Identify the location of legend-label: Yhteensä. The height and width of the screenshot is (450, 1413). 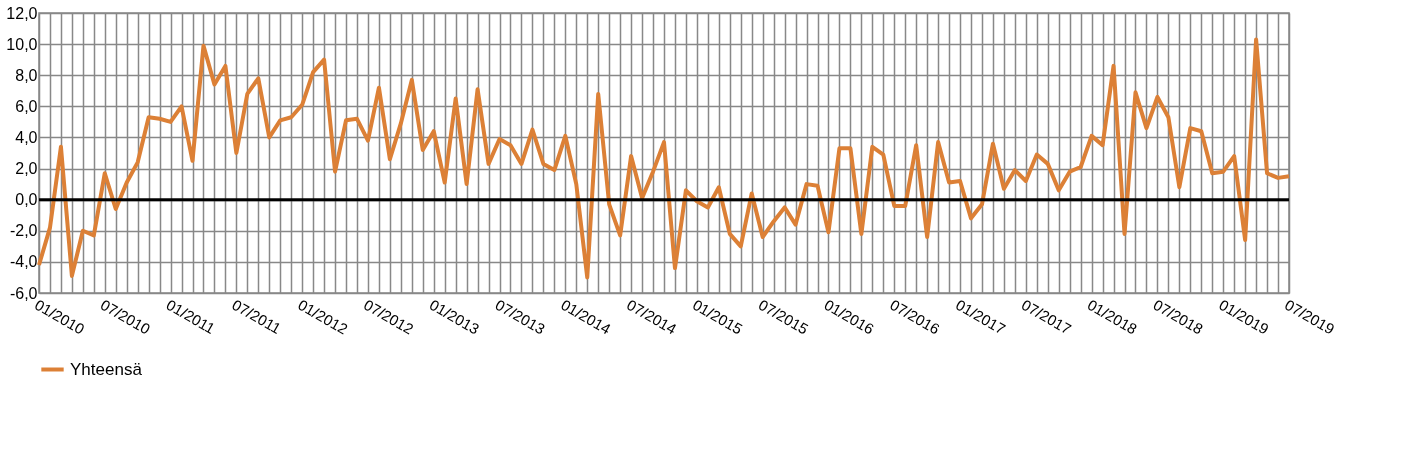
(106, 369).